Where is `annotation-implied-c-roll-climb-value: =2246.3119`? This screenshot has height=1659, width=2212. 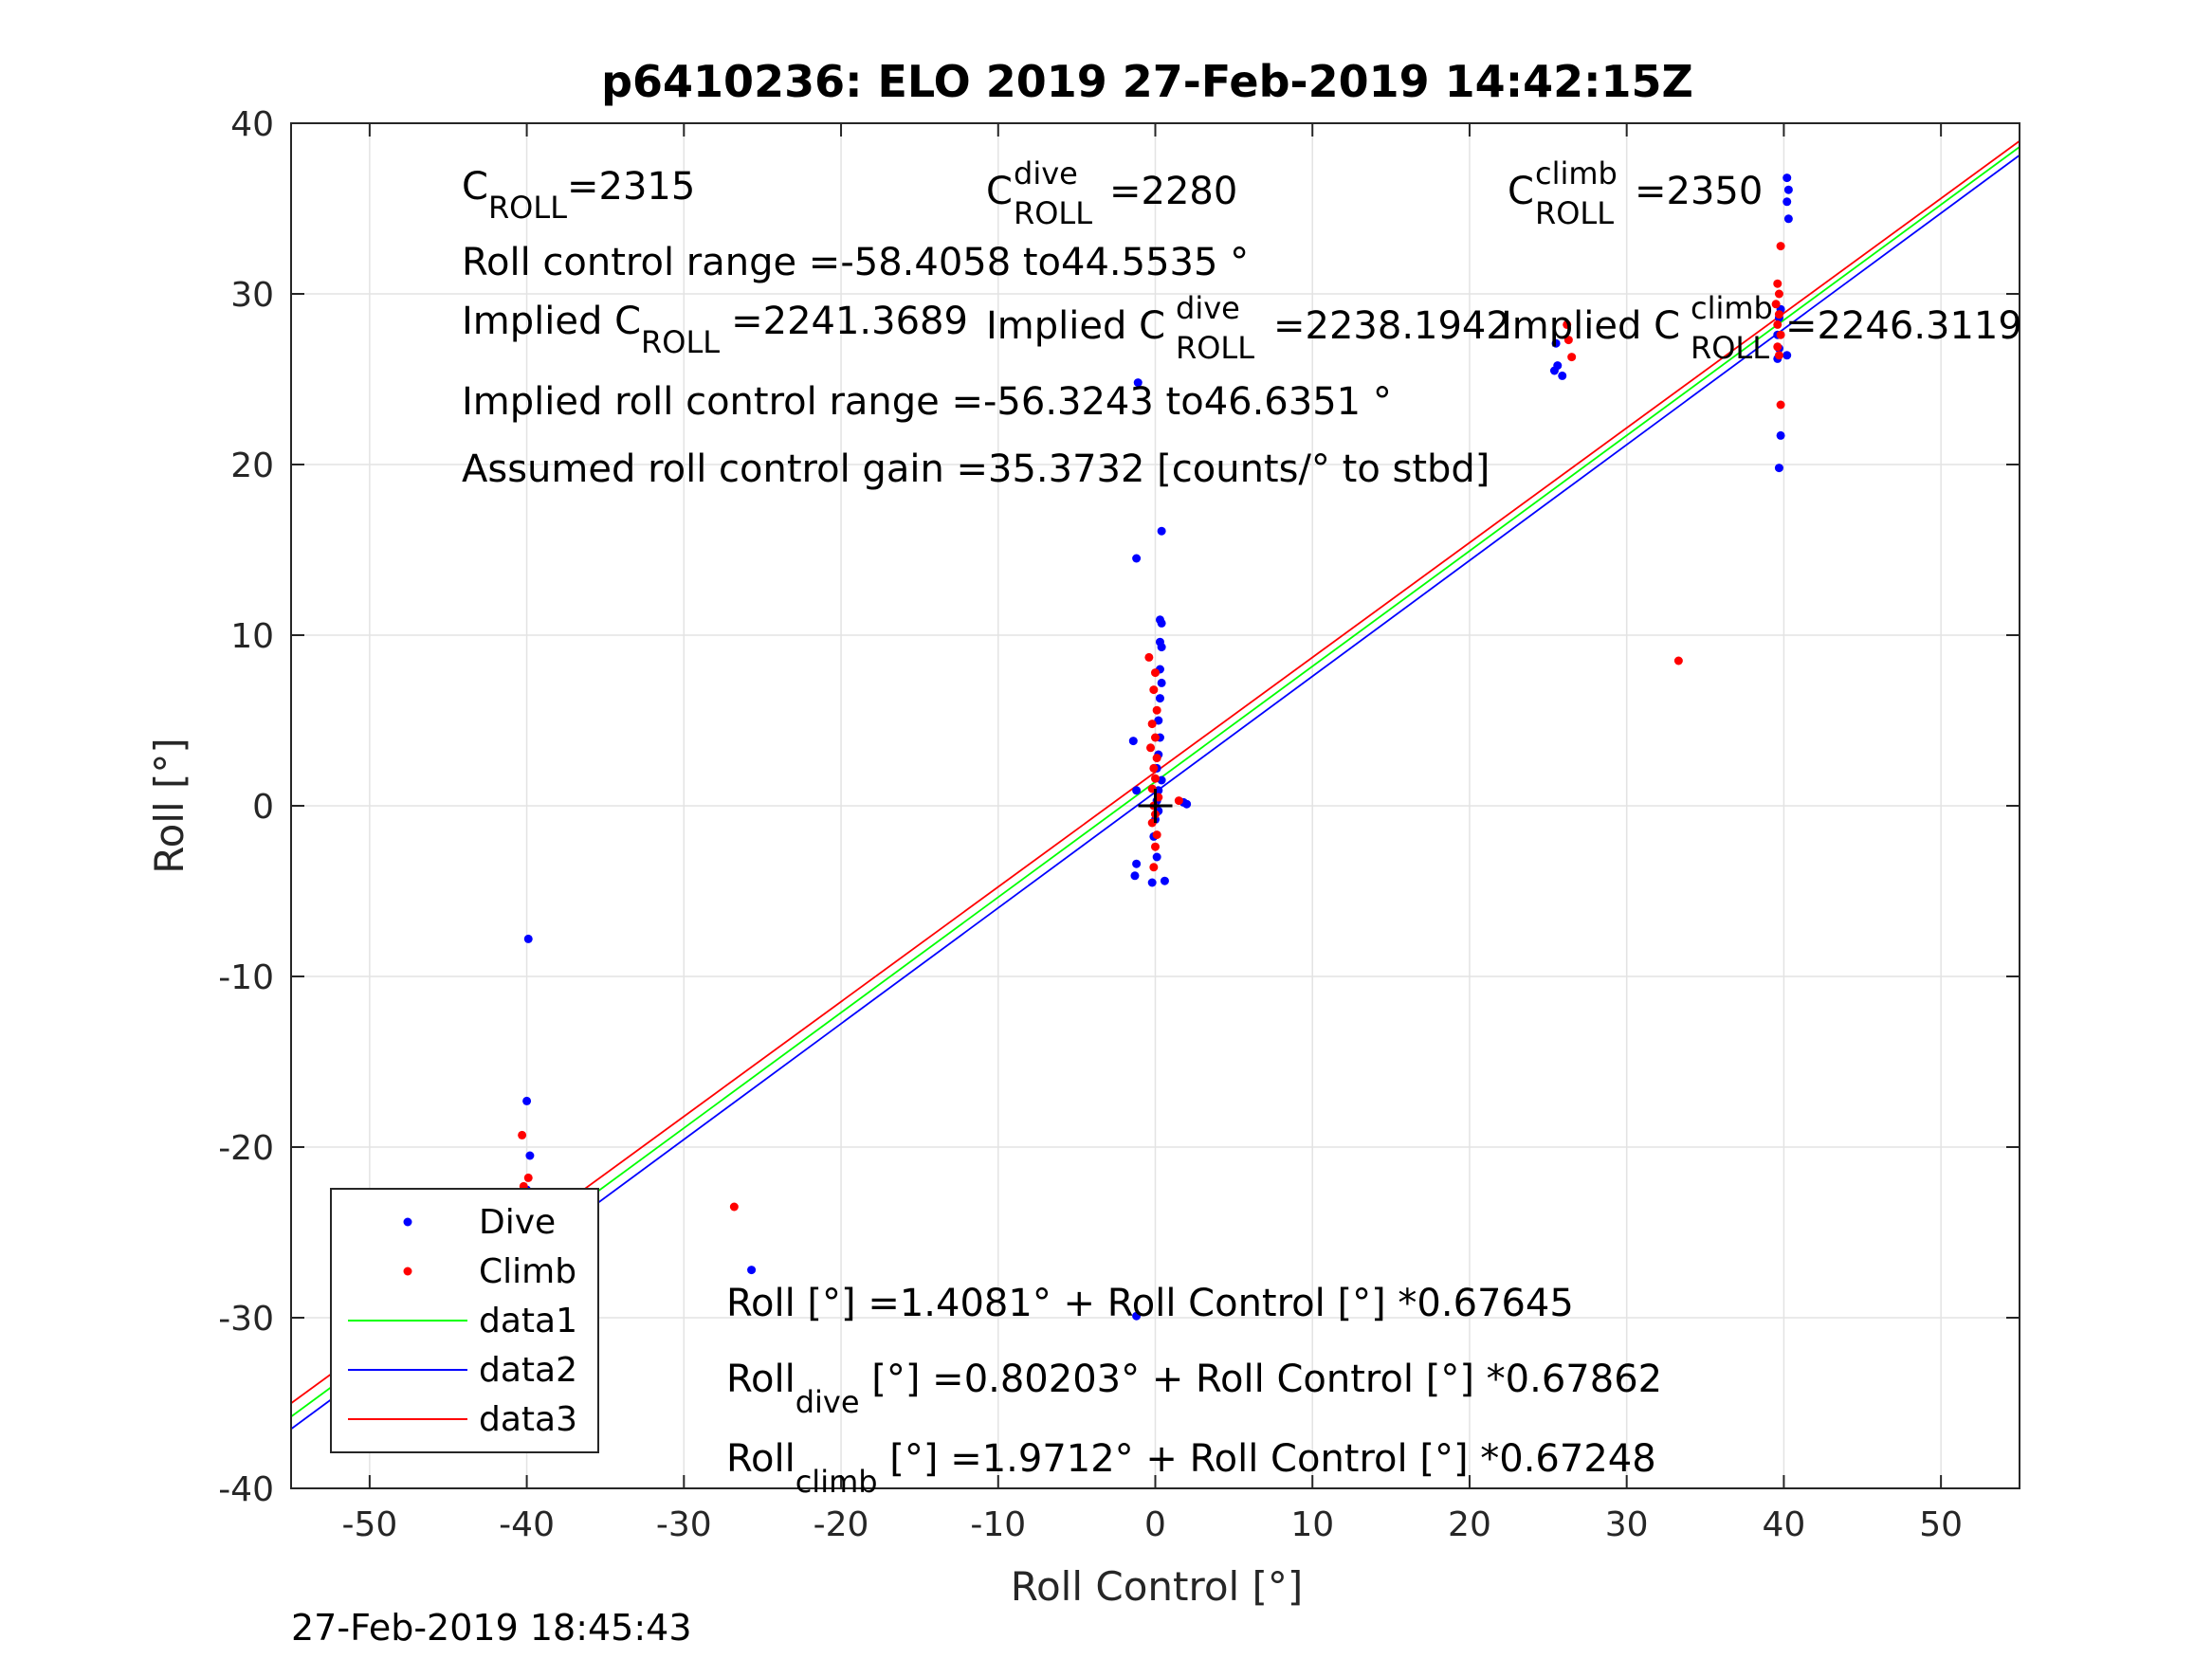 annotation-implied-c-roll-climb-value: =2246.3119 is located at coordinates (1903, 326).